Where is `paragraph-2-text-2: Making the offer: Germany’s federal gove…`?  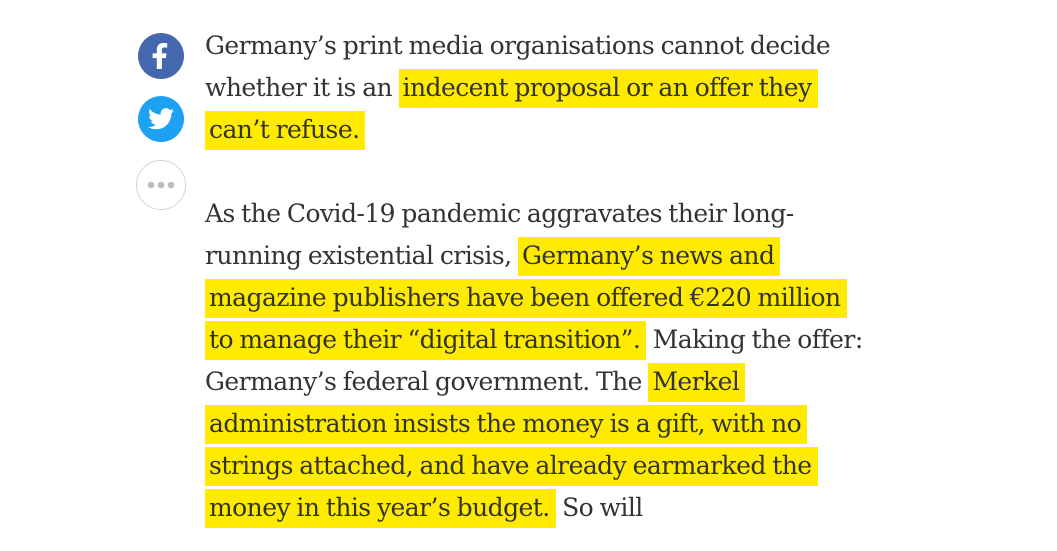
paragraph-2-text-2: Making the offer: Germany’s federal gove… is located at coordinates (534, 360).